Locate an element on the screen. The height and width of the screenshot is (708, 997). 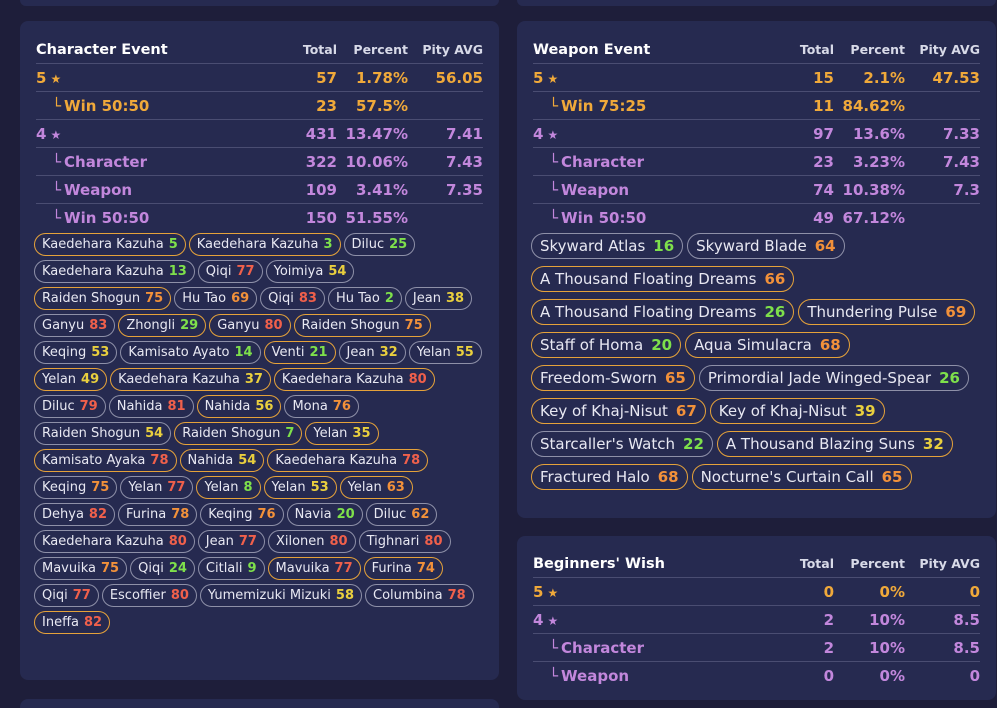
pull-pill: Ineffa 82 is located at coordinates (72, 622).